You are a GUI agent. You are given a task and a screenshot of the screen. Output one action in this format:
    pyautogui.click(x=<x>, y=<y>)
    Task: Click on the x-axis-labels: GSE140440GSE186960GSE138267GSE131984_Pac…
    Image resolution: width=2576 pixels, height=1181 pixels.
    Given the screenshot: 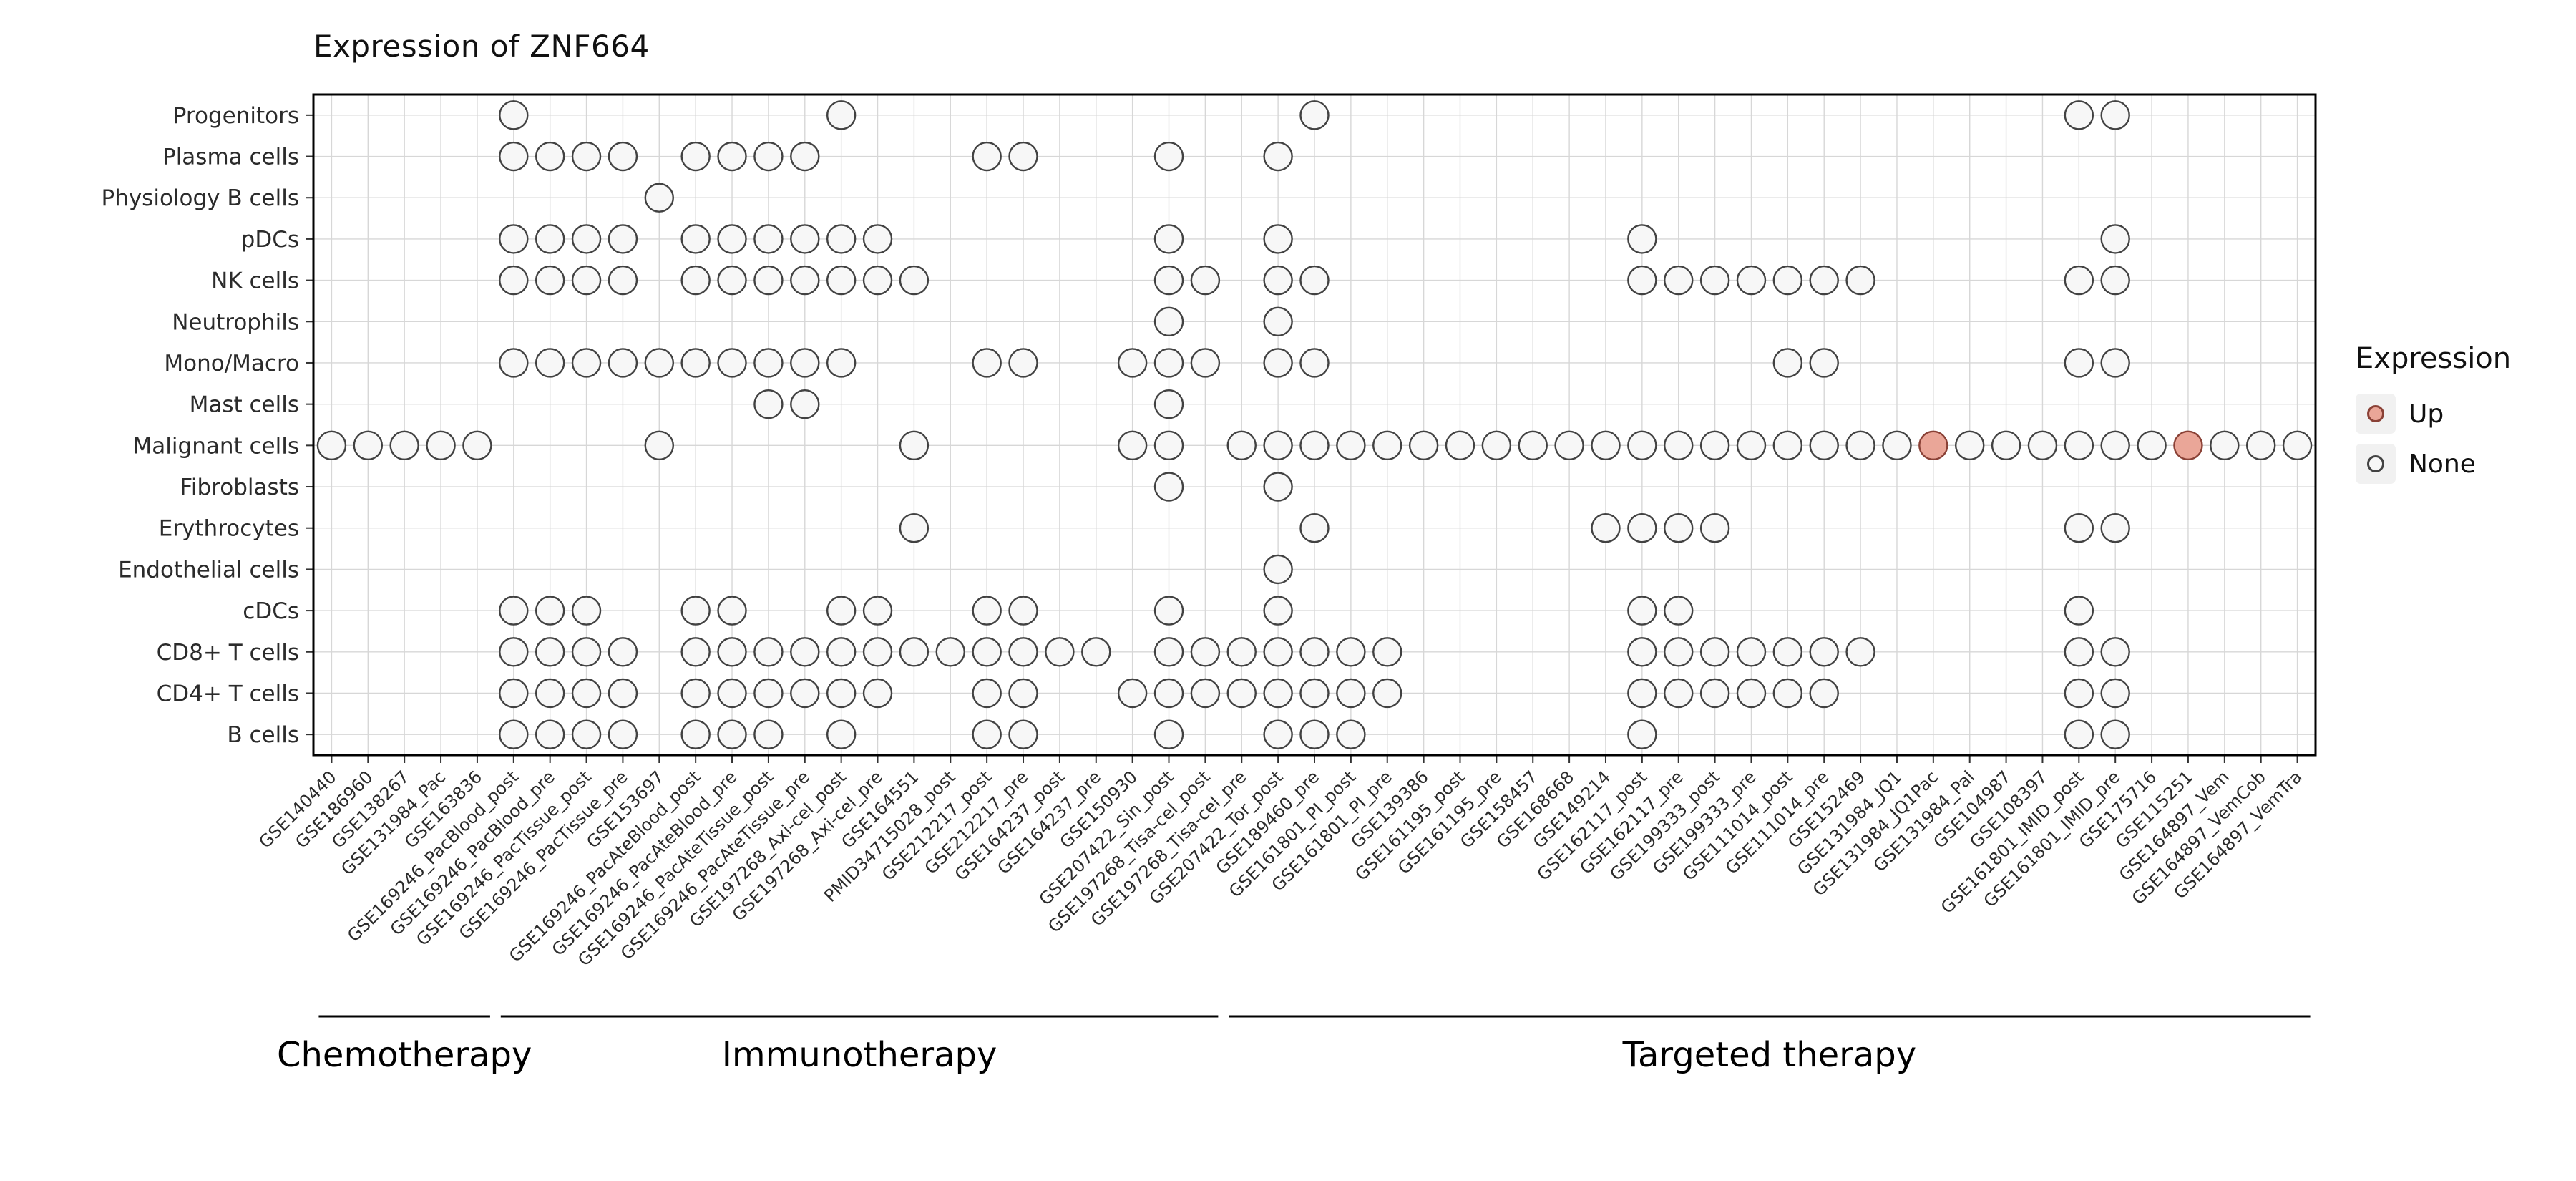 What is the action you would take?
    pyautogui.click(x=1280, y=868)
    